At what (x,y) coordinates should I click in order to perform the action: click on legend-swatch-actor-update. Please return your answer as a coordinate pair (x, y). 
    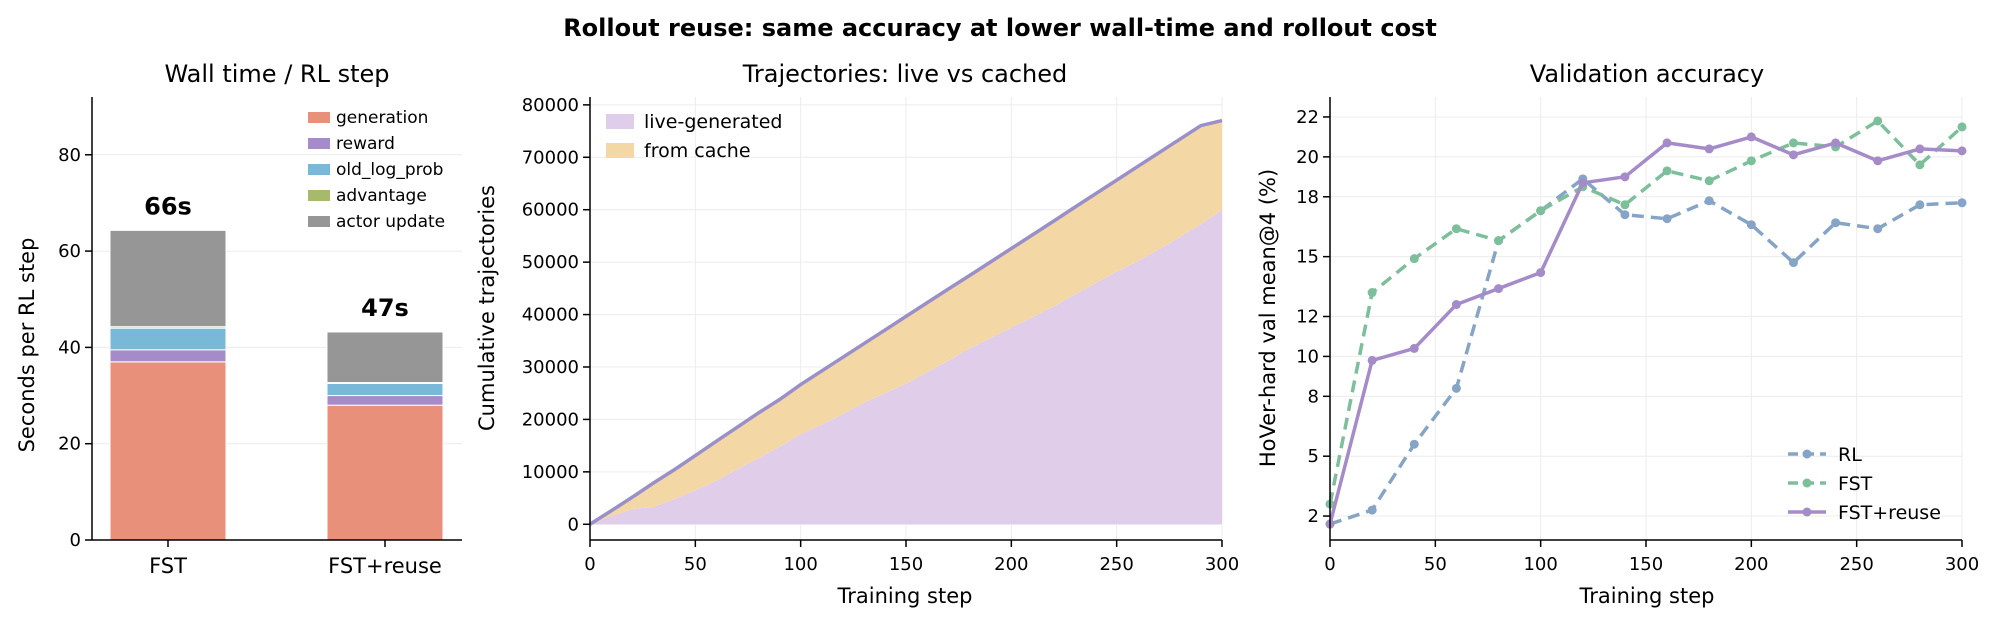
    Looking at the image, I should click on (319, 221).